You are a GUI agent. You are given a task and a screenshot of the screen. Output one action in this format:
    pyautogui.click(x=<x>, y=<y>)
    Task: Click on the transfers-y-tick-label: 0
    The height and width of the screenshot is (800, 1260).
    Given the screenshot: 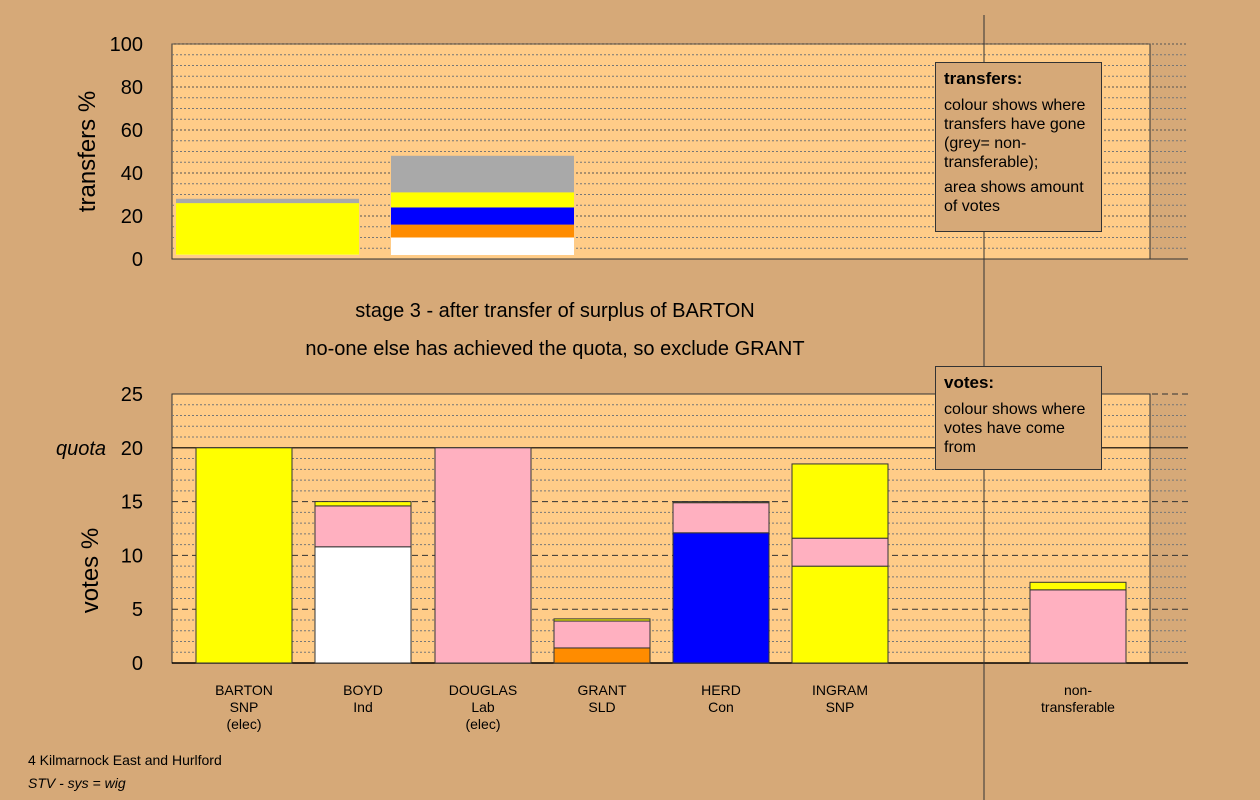 What is the action you would take?
    pyautogui.click(x=137, y=260)
    